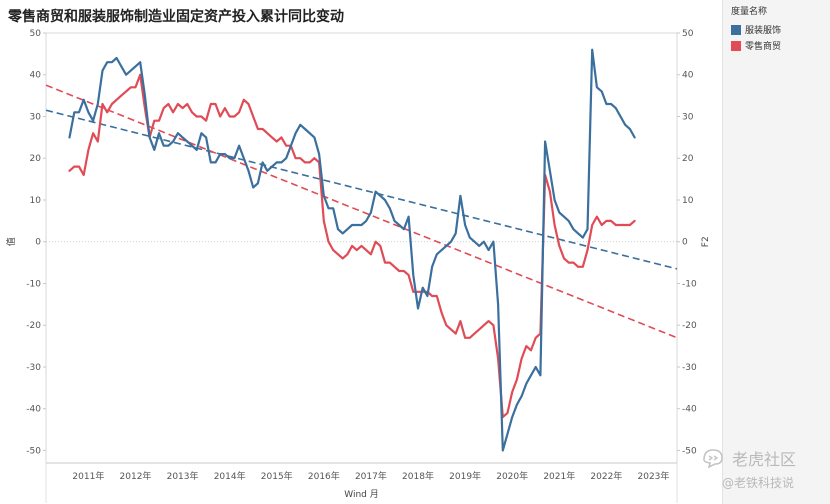 Image resolution: width=830 pixels, height=504 pixels. What do you see at coordinates (36, 76) in the screenshot?
I see `y-tick-label: 40` at bounding box center [36, 76].